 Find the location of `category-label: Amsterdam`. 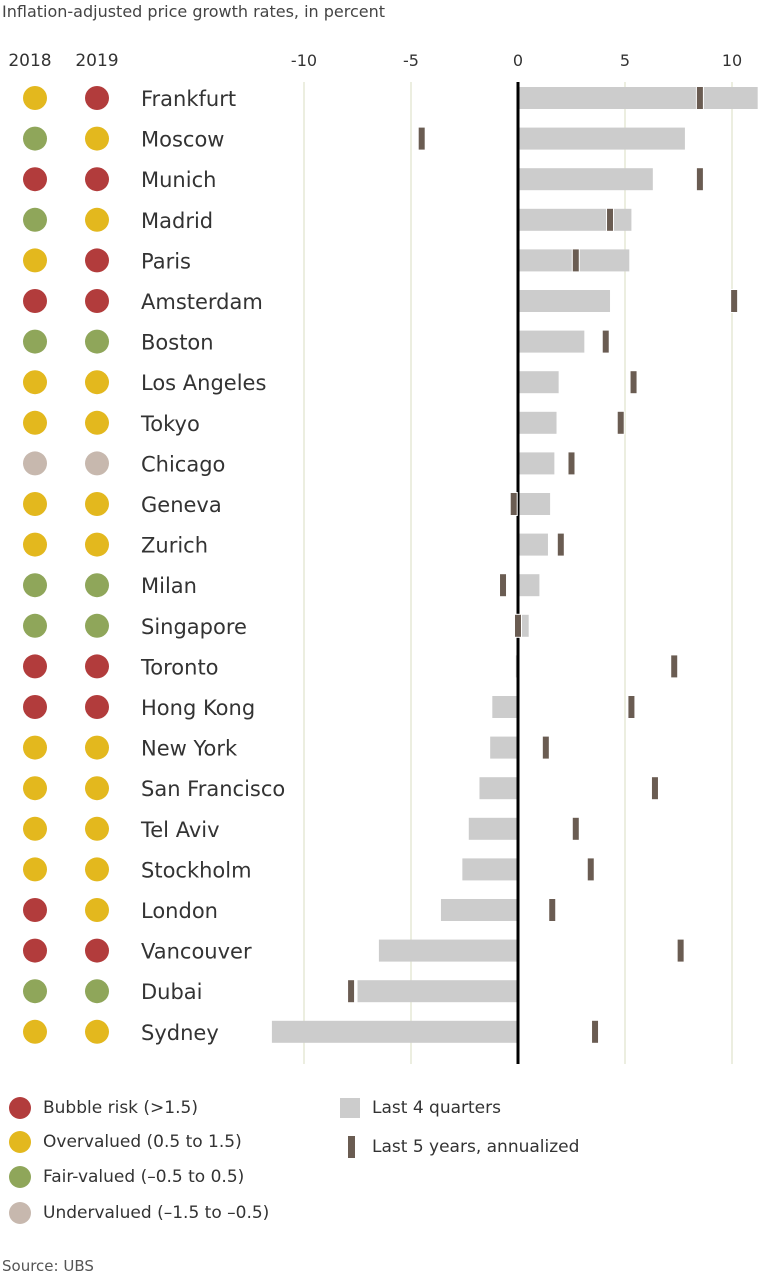

category-label: Amsterdam is located at coordinates (202, 302).